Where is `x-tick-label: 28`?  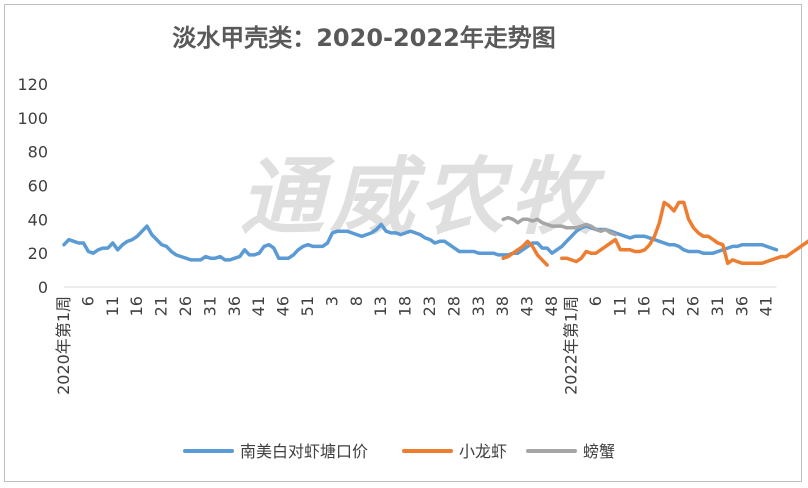 x-tick-label: 28 is located at coordinates (453, 306).